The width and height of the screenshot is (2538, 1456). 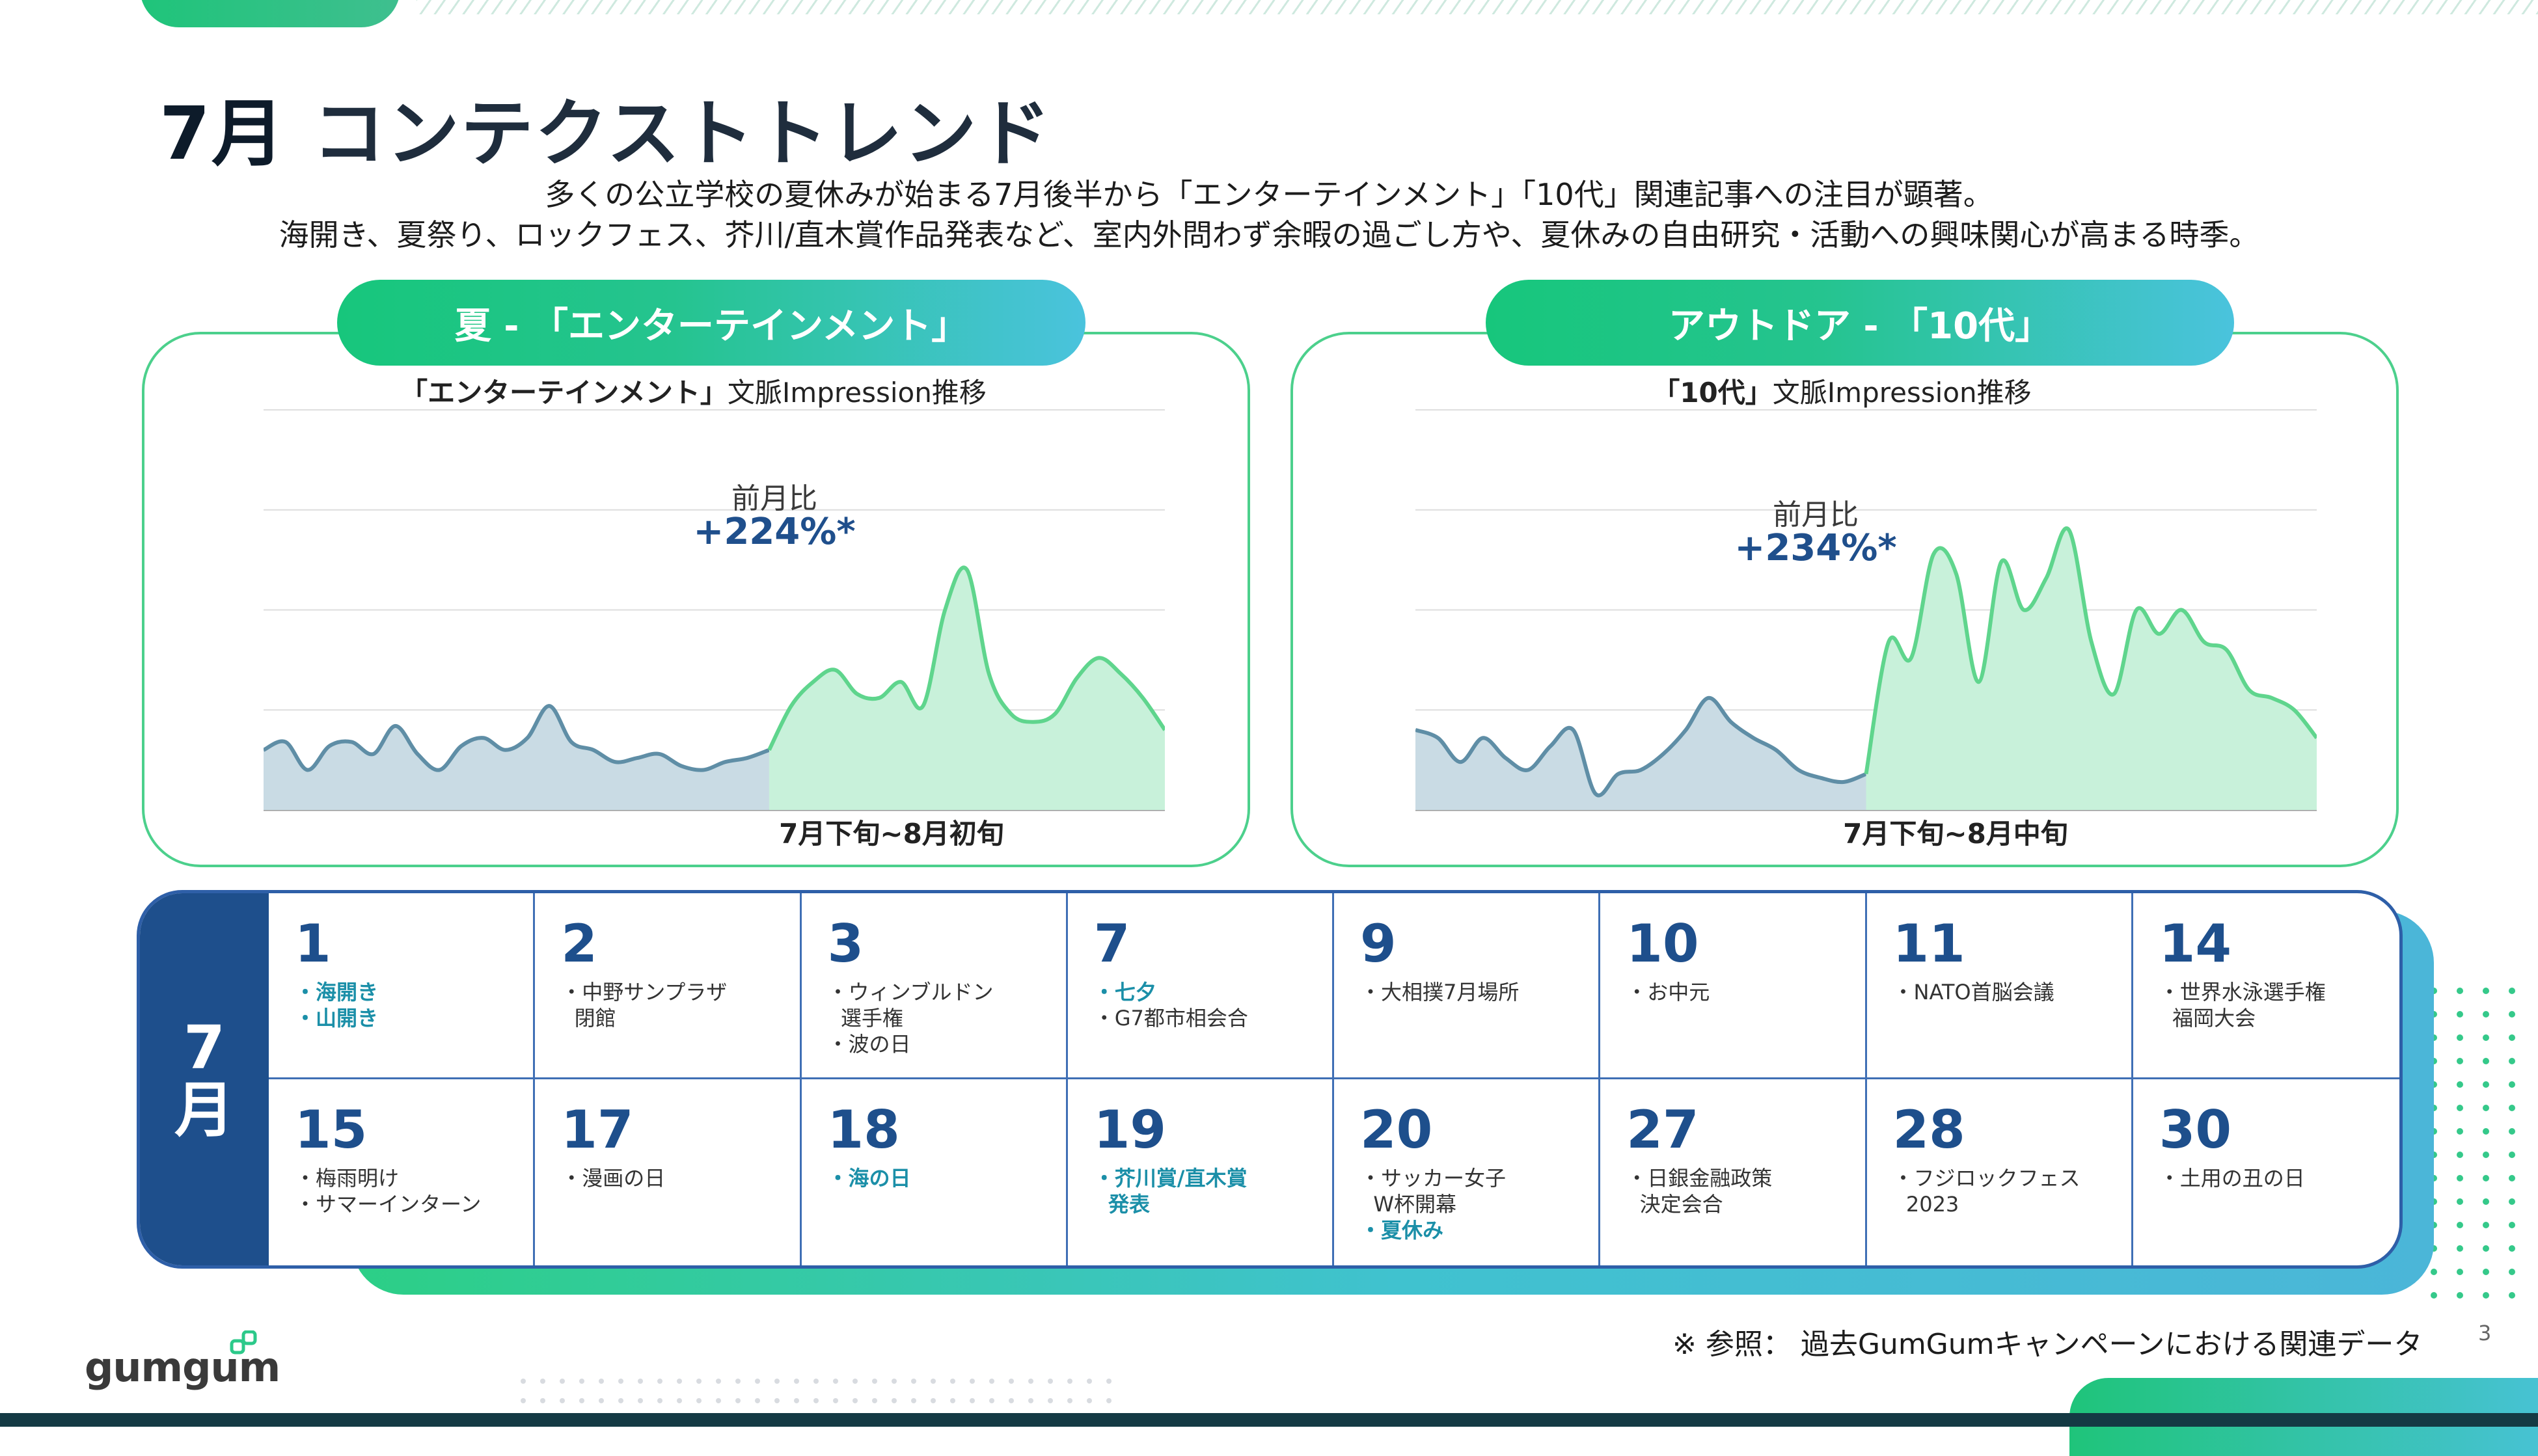 I want to click on calendar-day-cell: 19 ・芥川賞/直木賞 発表, so click(x=1201, y=1172).